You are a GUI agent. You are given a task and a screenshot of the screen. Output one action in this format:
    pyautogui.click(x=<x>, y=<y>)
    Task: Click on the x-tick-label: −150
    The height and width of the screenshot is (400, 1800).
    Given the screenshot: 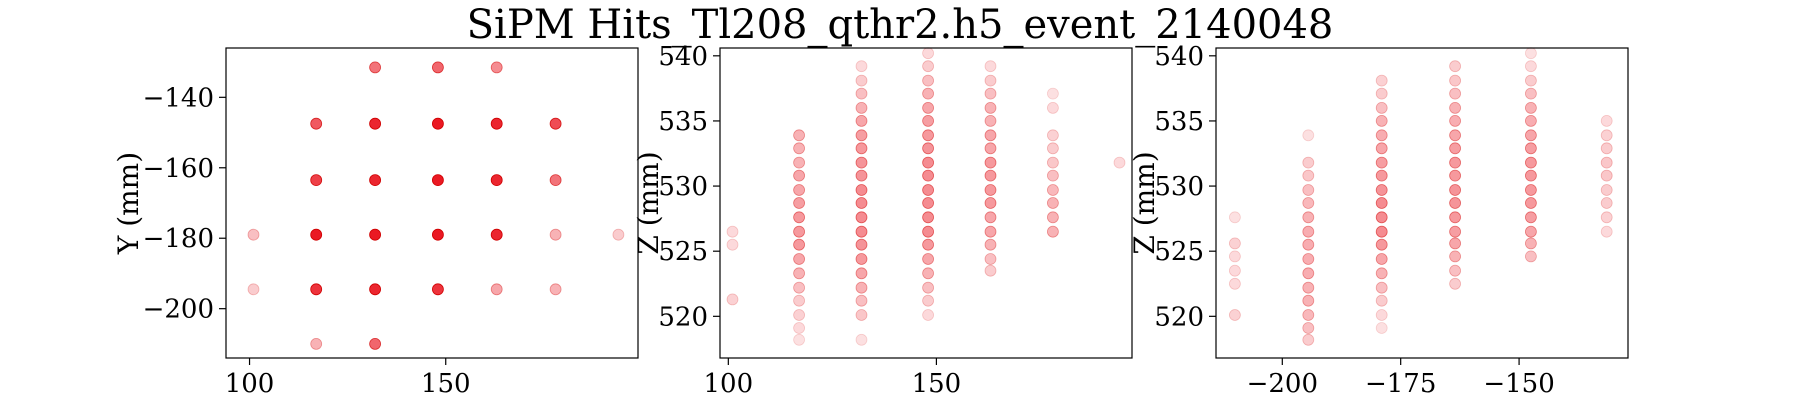 What is the action you would take?
    pyautogui.click(x=1518, y=384)
    